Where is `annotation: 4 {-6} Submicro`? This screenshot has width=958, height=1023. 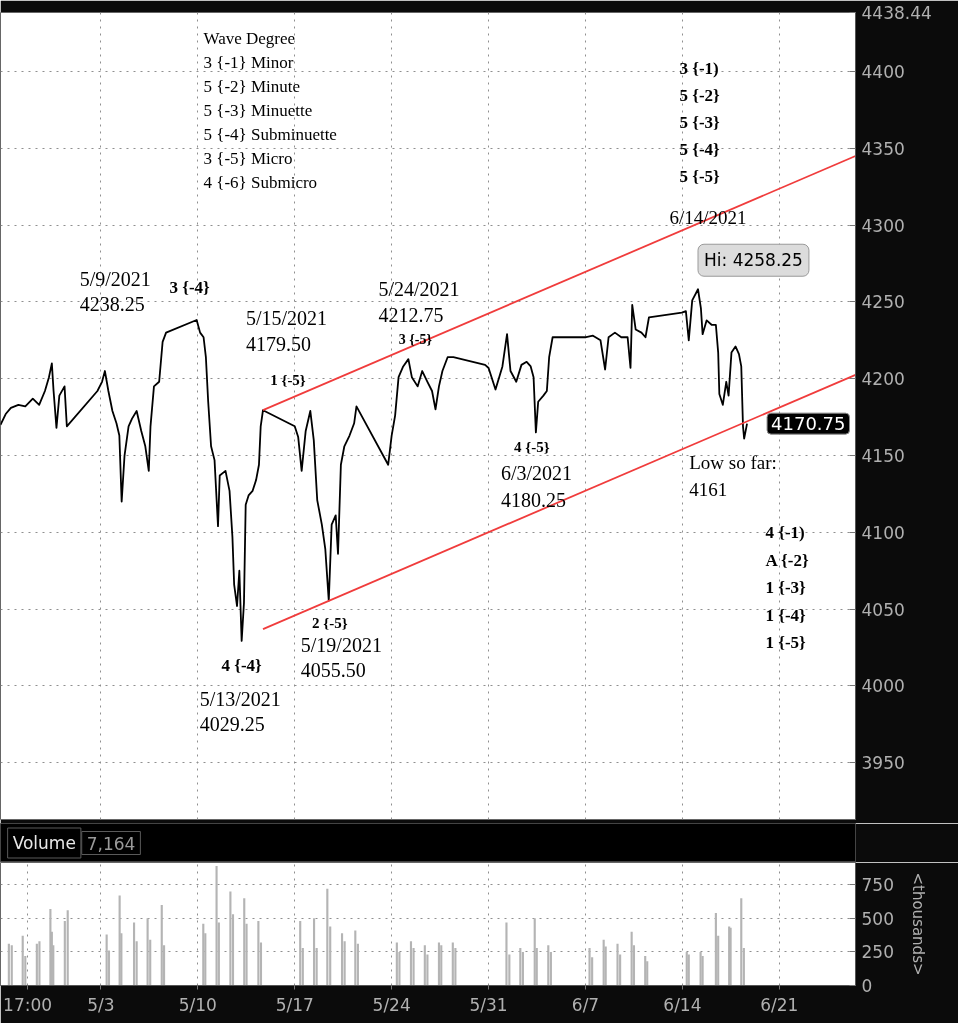
annotation: 4 {-6} Submicro is located at coordinates (260, 183).